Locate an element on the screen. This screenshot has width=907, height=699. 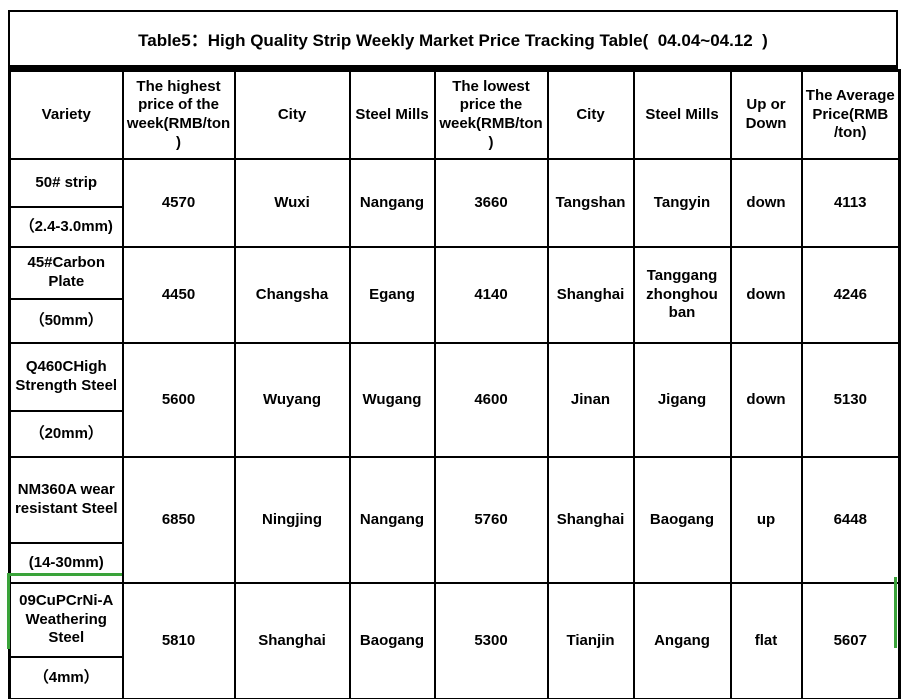
average-price-cell: 5130 is located at coordinates (850, 400).